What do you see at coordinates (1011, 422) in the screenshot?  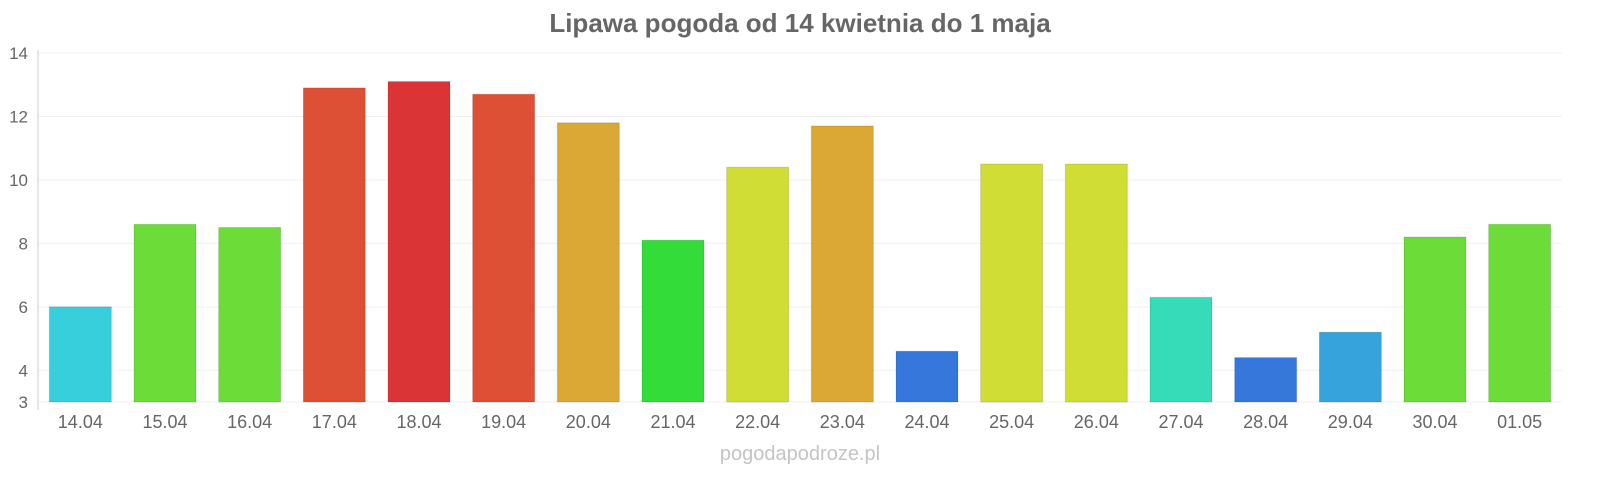 I see `x-tick-label: 25.04` at bounding box center [1011, 422].